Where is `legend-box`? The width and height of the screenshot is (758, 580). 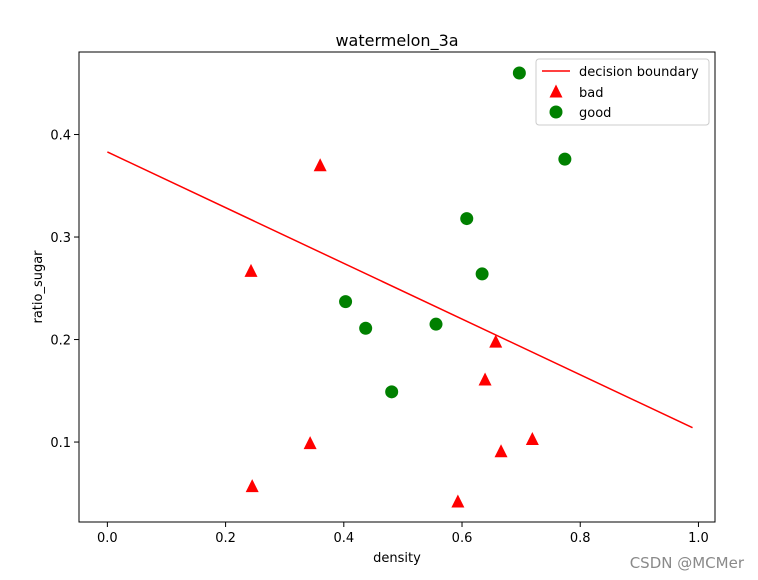
legend-box is located at coordinates (622, 92).